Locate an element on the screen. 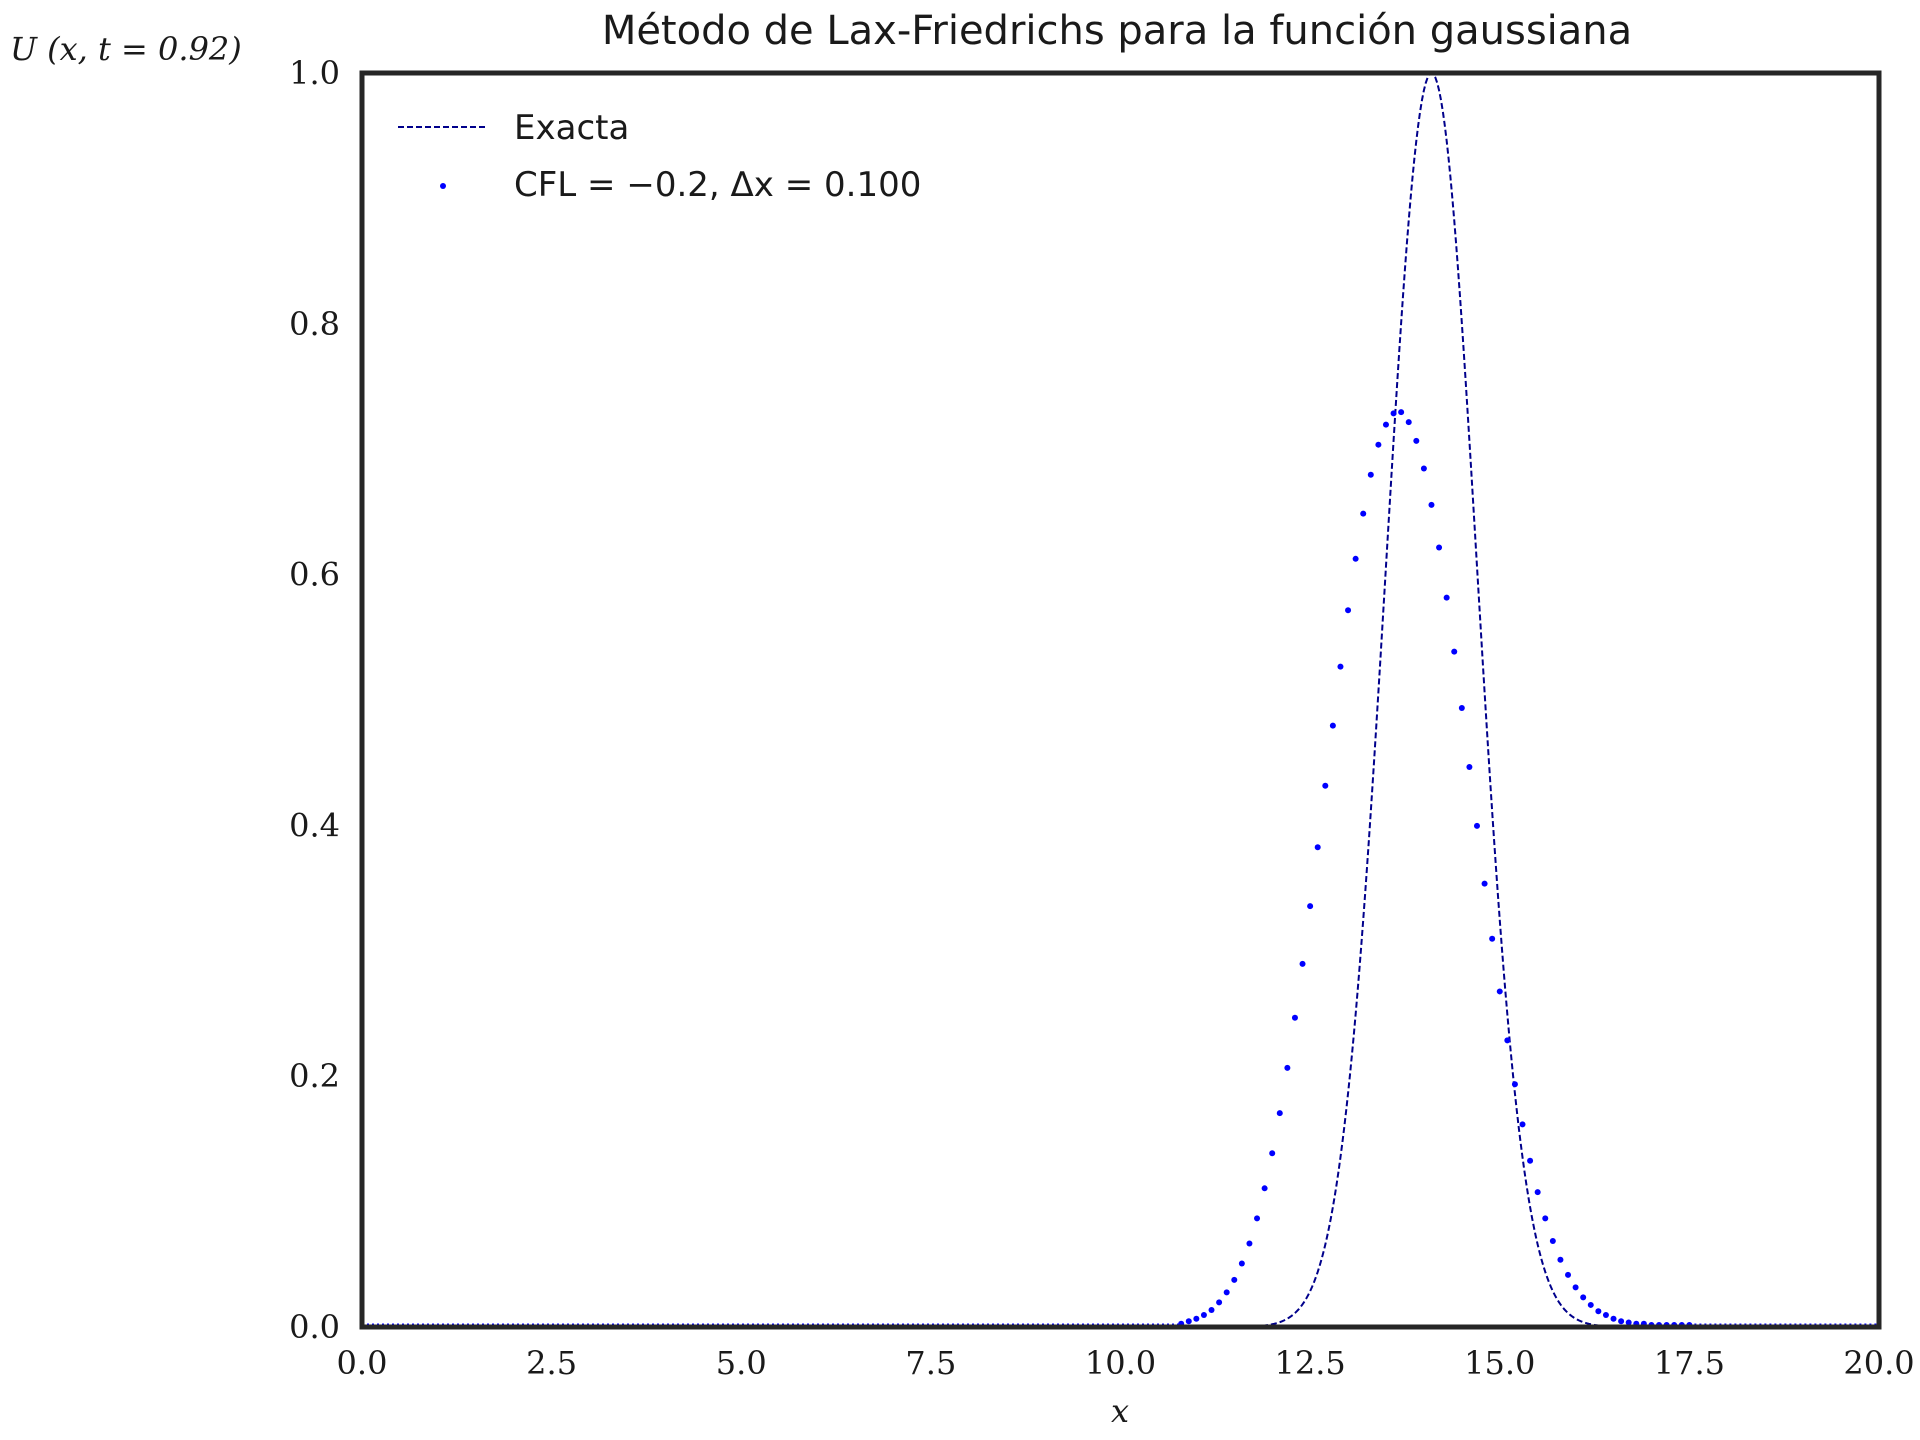 This screenshot has height=1440, width=1920. legend: Exacta CFL = −0.2, Δx = 0.100 is located at coordinates (659, 156).